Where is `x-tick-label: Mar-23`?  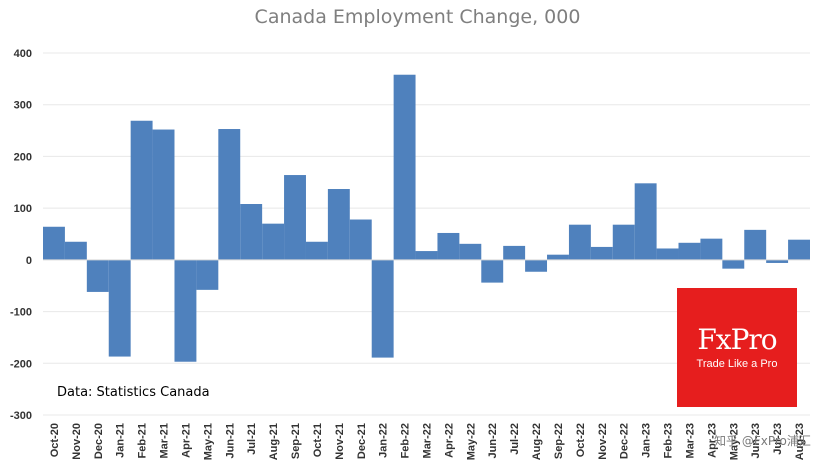 x-tick-label: Mar-23 is located at coordinates (690, 440).